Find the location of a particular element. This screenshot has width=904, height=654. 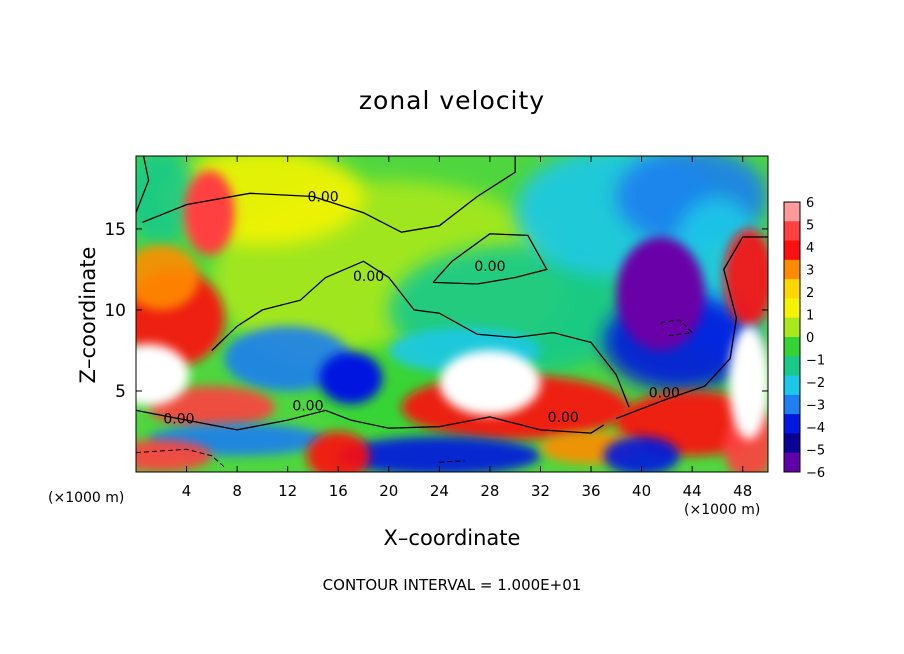

x-tick-label: 20 is located at coordinates (388, 491).